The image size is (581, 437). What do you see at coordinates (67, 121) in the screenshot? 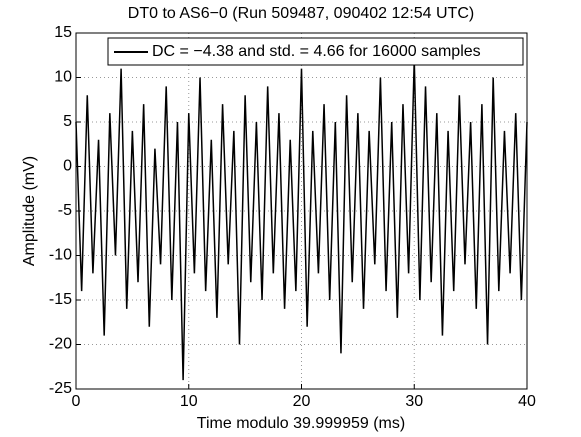
I see `y-tick-label: 5` at bounding box center [67, 121].